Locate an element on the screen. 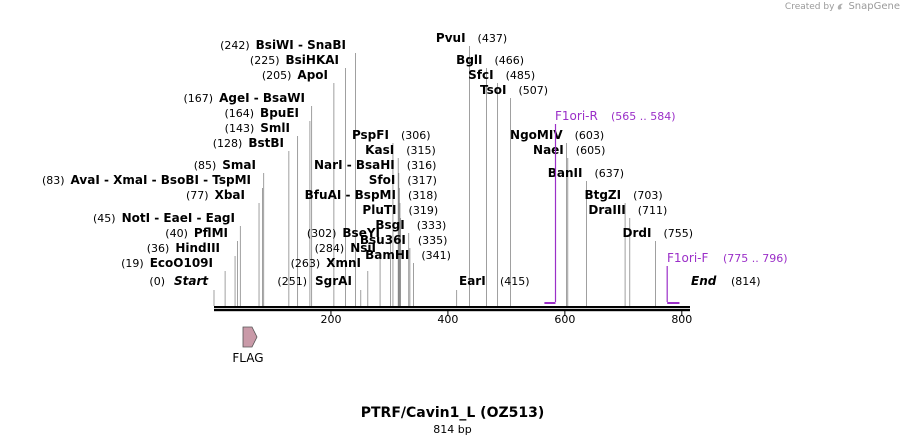 Image resolution: width=905 pixels, height=445 pixels. enzyme-position: (306) is located at coordinates (416, 135).